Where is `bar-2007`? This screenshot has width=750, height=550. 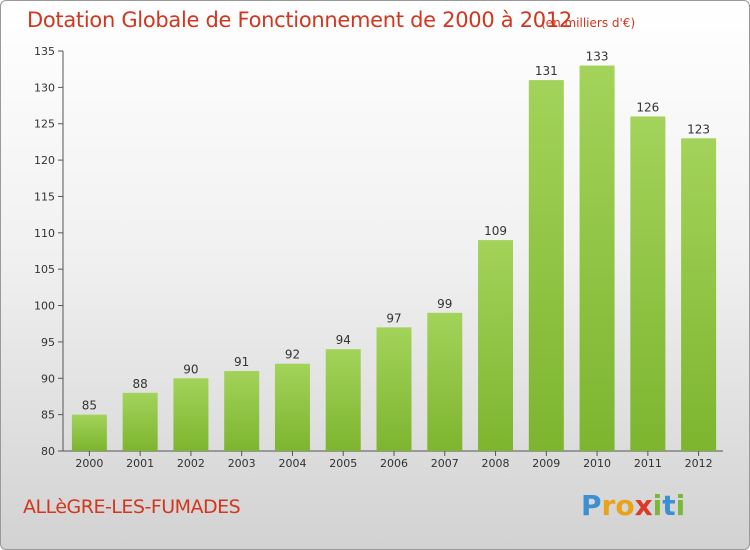 bar-2007 is located at coordinates (445, 381).